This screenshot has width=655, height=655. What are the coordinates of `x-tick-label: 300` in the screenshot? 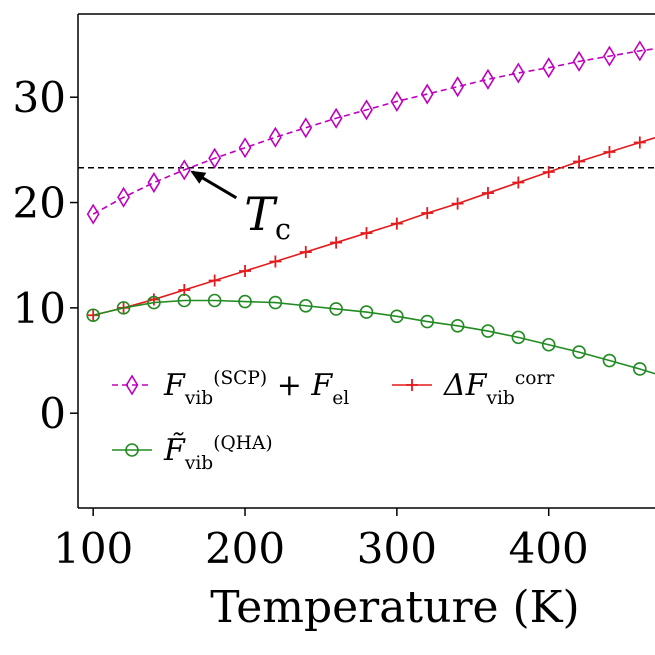 It's located at (397, 548).